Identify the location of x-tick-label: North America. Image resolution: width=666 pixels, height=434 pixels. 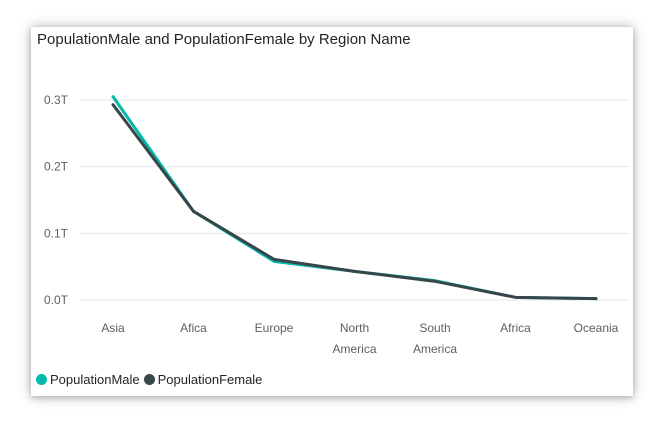
(354, 338).